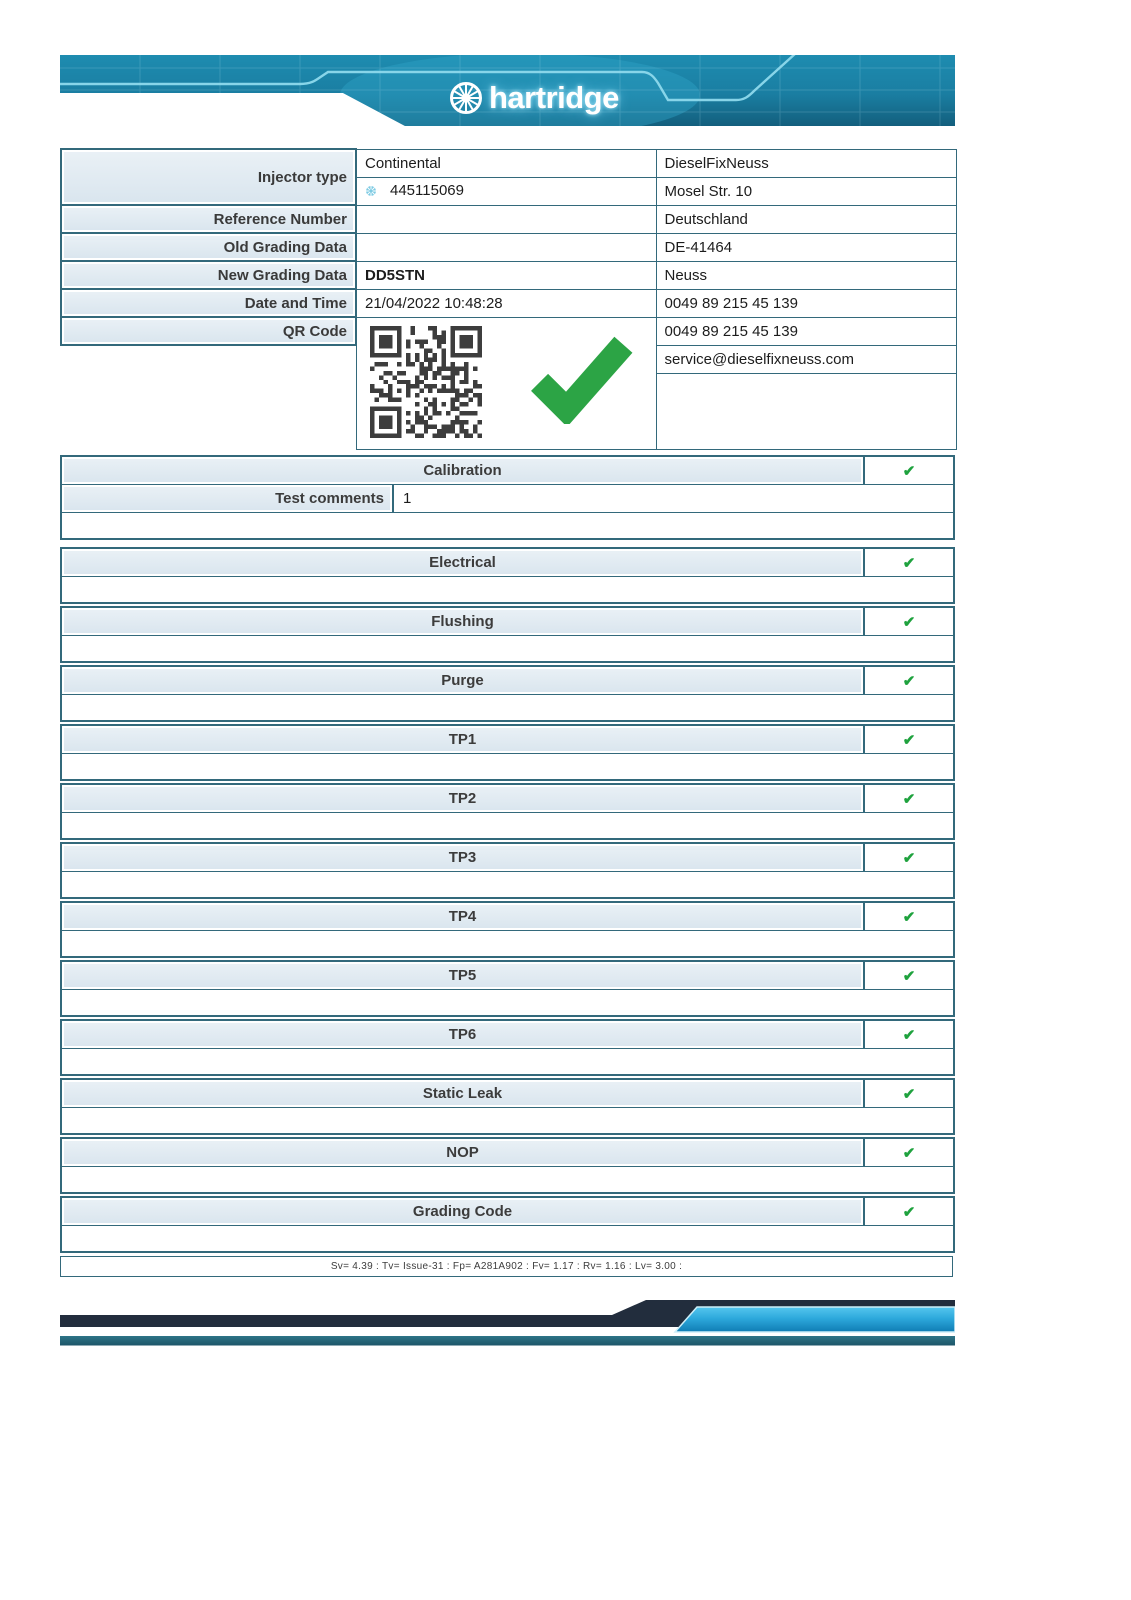 This screenshot has height=1600, width=1131. I want to click on big-check-icon, so click(582, 380).